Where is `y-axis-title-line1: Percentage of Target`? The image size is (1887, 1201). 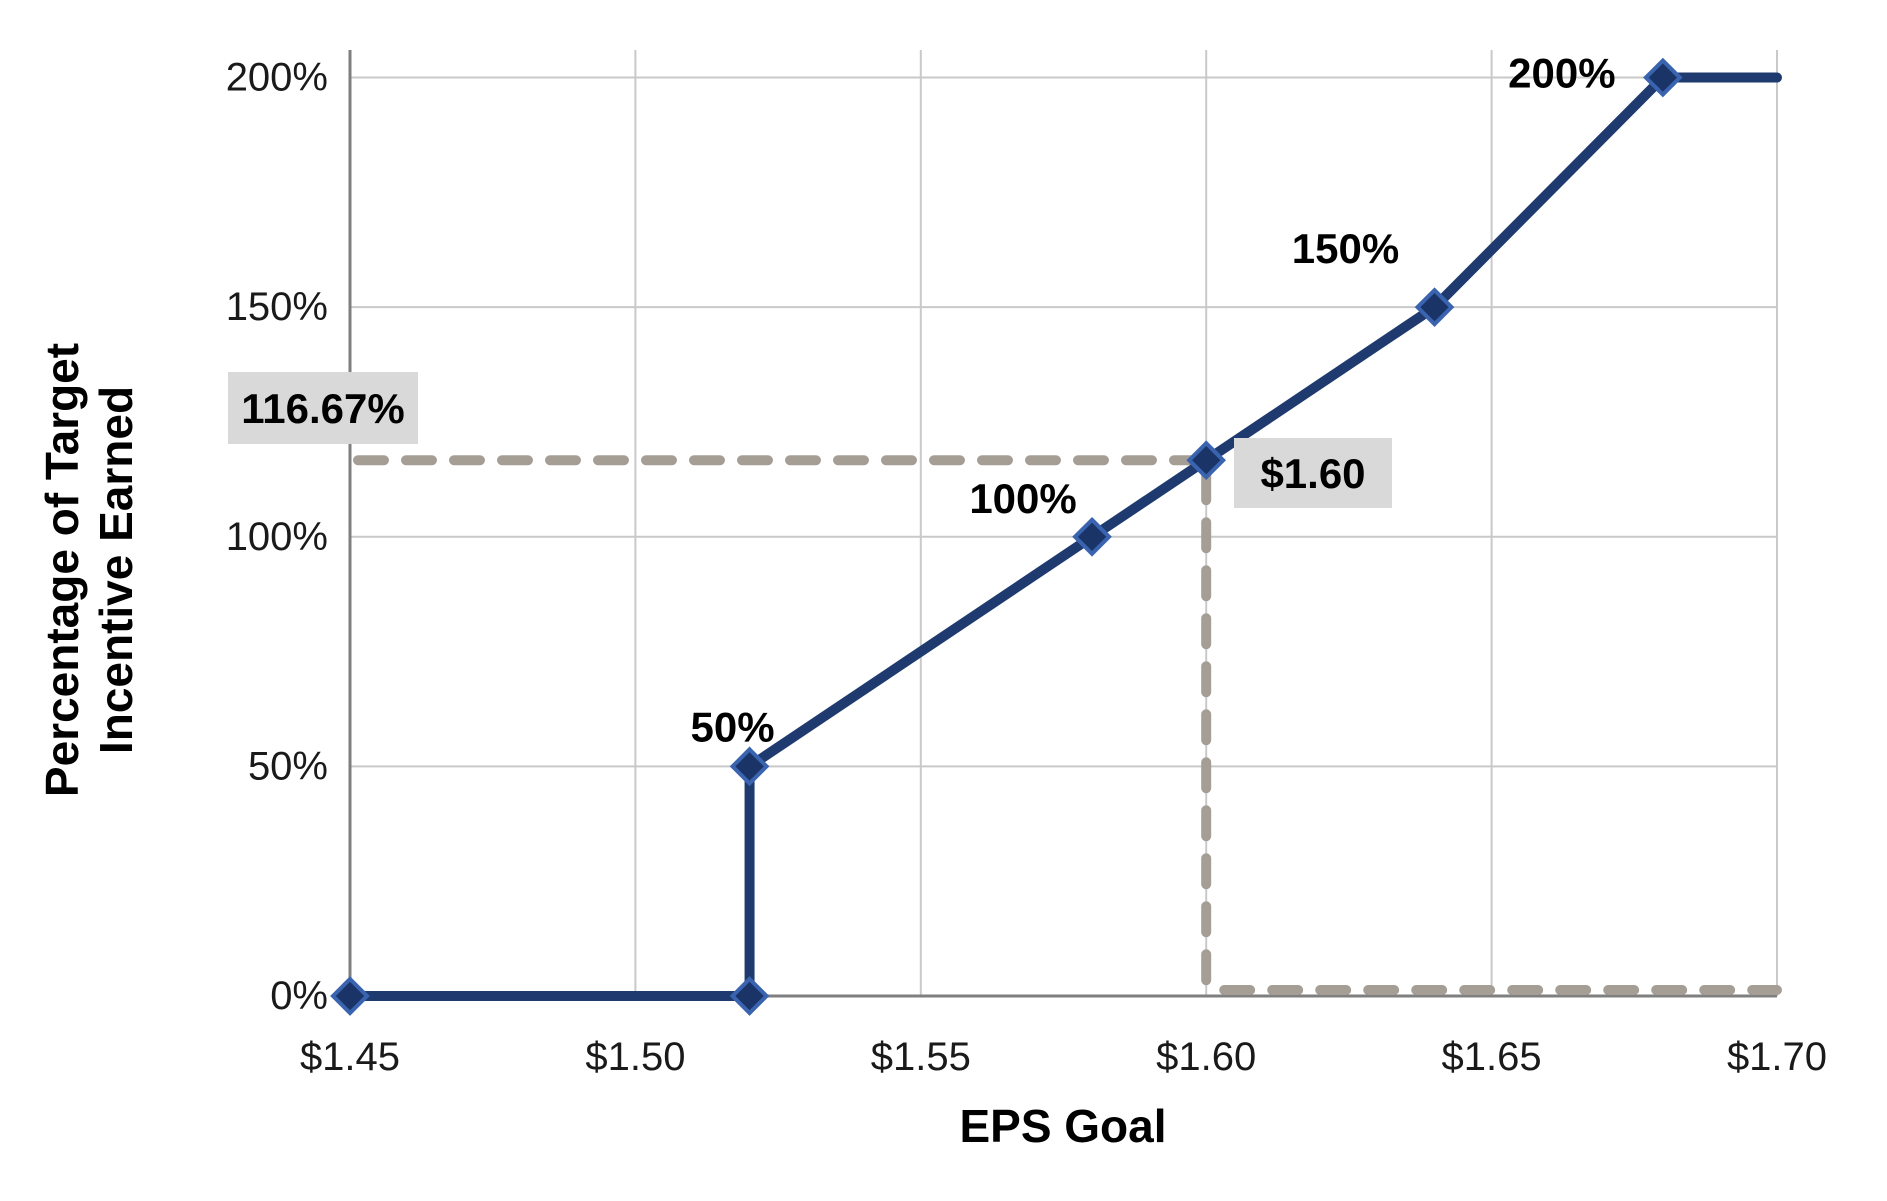
y-axis-title-line1: Percentage of Target is located at coordinates (62, 570).